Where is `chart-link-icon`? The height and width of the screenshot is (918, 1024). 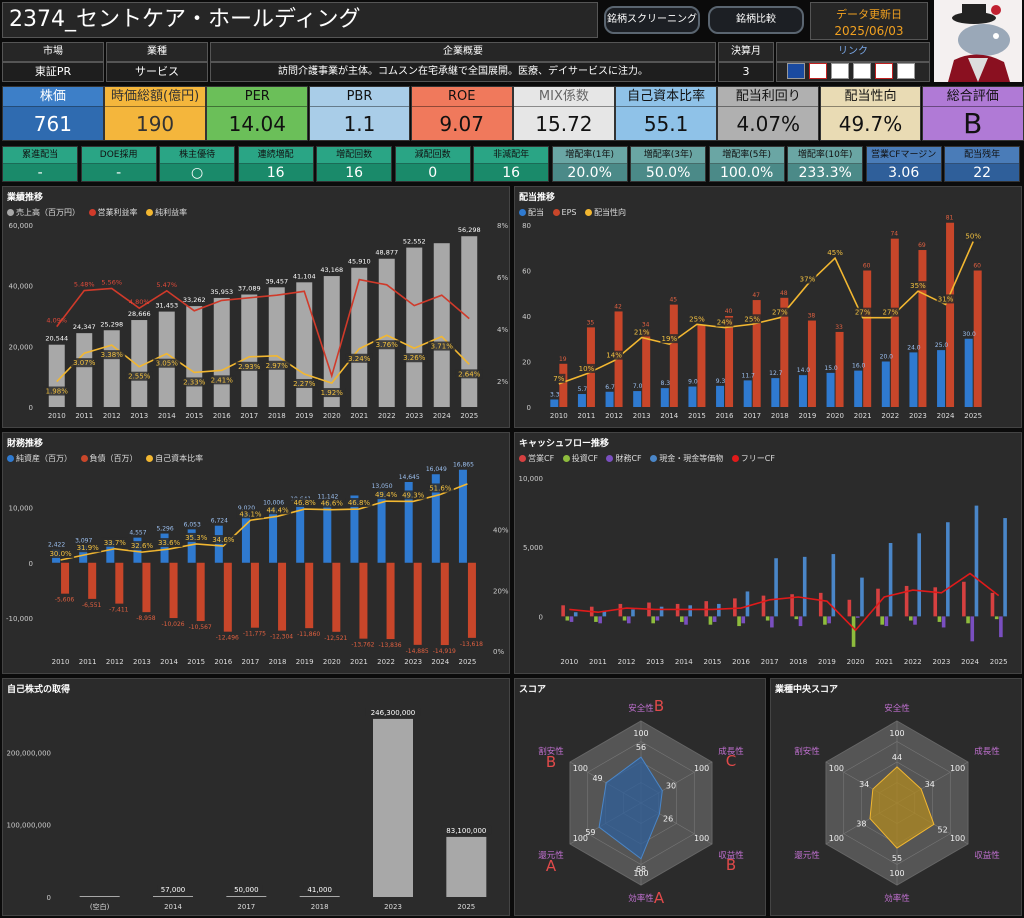 chart-link-icon is located at coordinates (862, 71).